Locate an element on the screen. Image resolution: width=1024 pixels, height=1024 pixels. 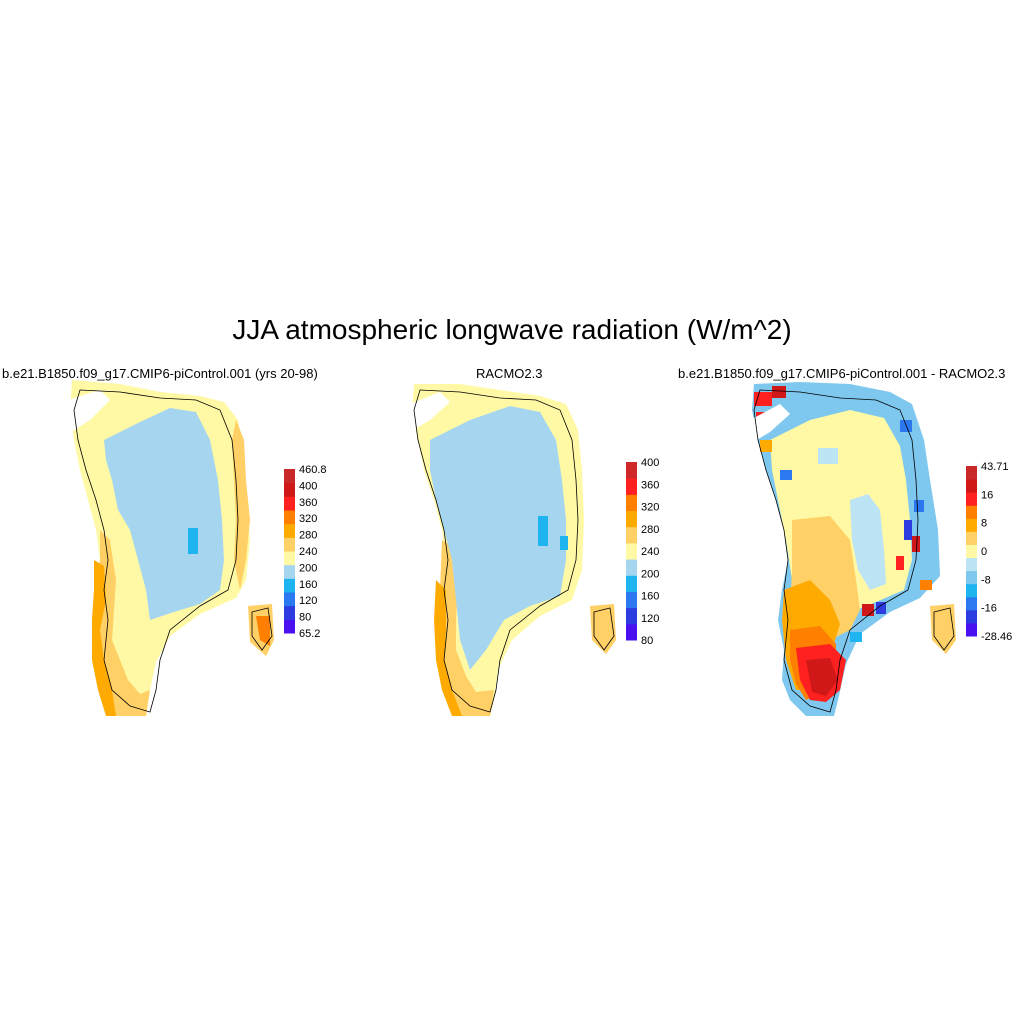
colorbar-label: -28.46 is located at coordinates (996, 637).